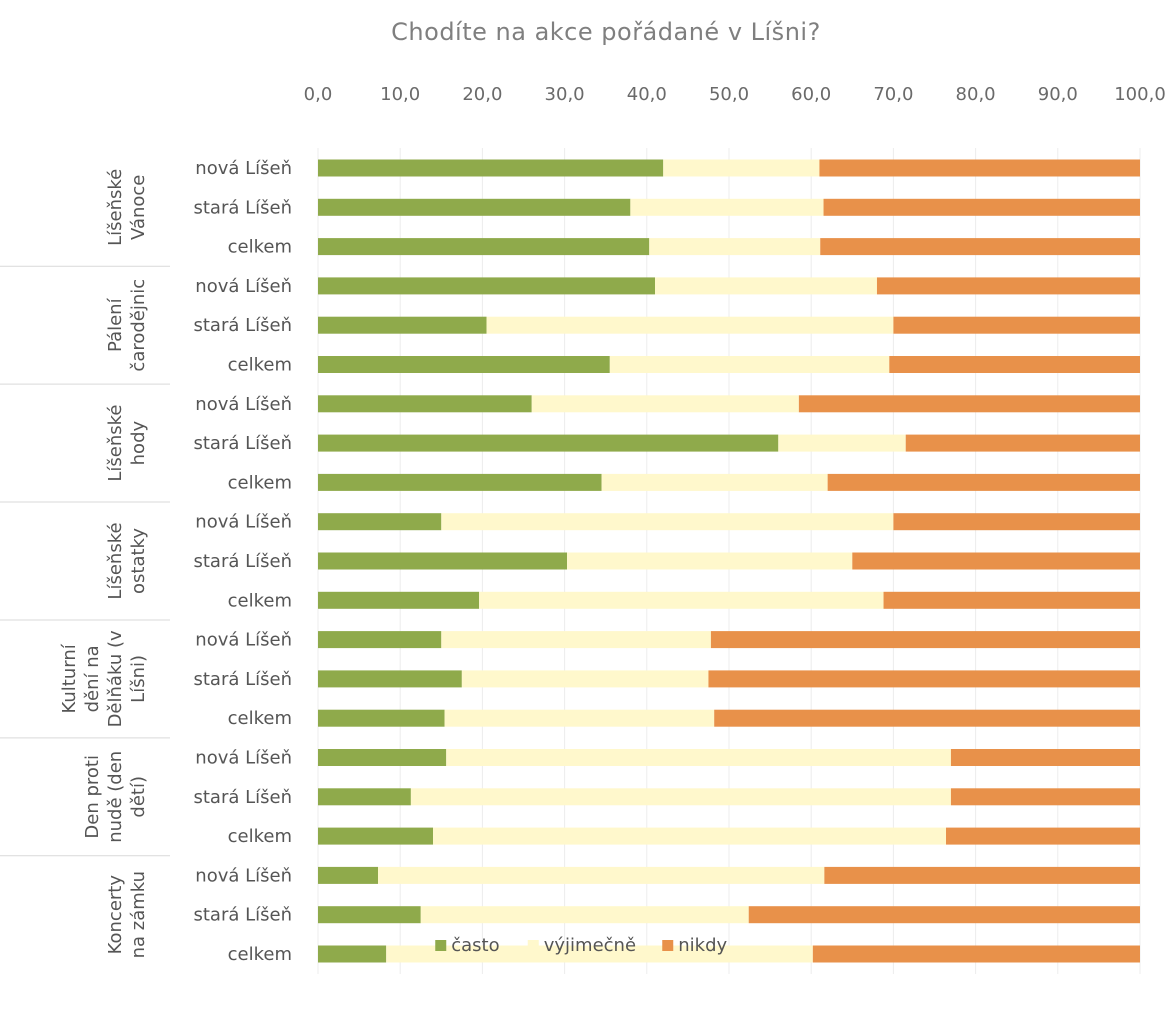  I want to click on group-label-line: dětí), so click(138, 797).